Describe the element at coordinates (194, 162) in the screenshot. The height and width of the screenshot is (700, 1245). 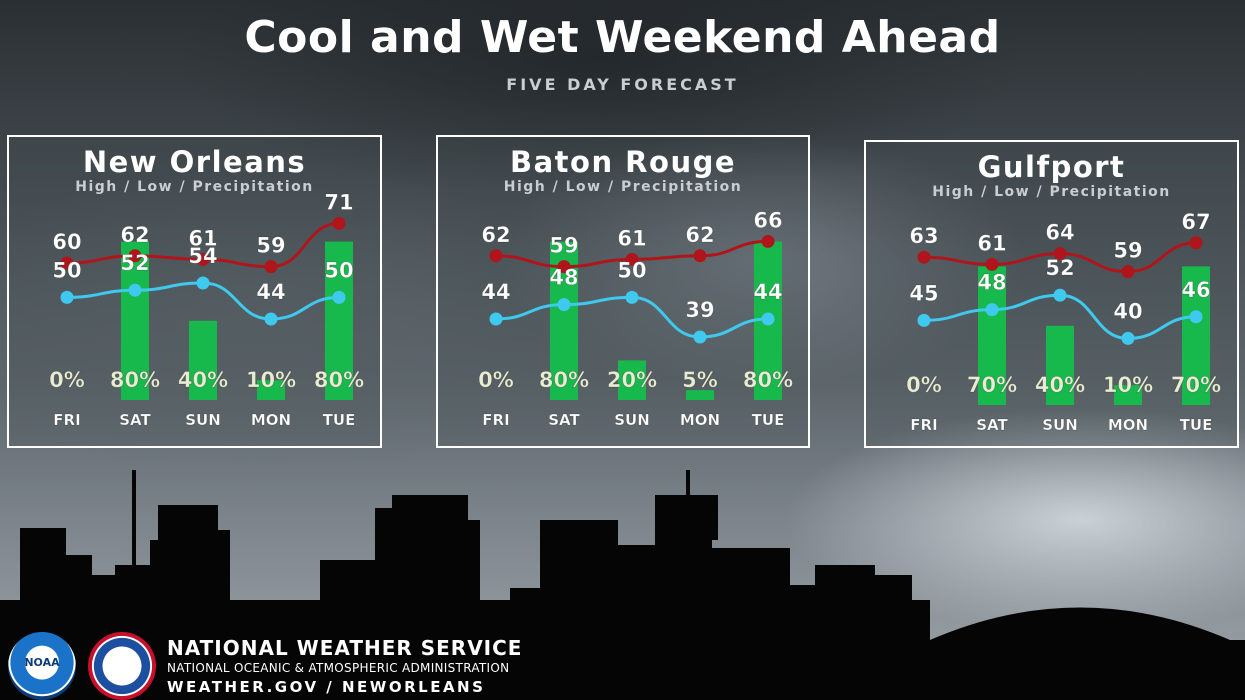
I see `city-name: New Orleans` at that location.